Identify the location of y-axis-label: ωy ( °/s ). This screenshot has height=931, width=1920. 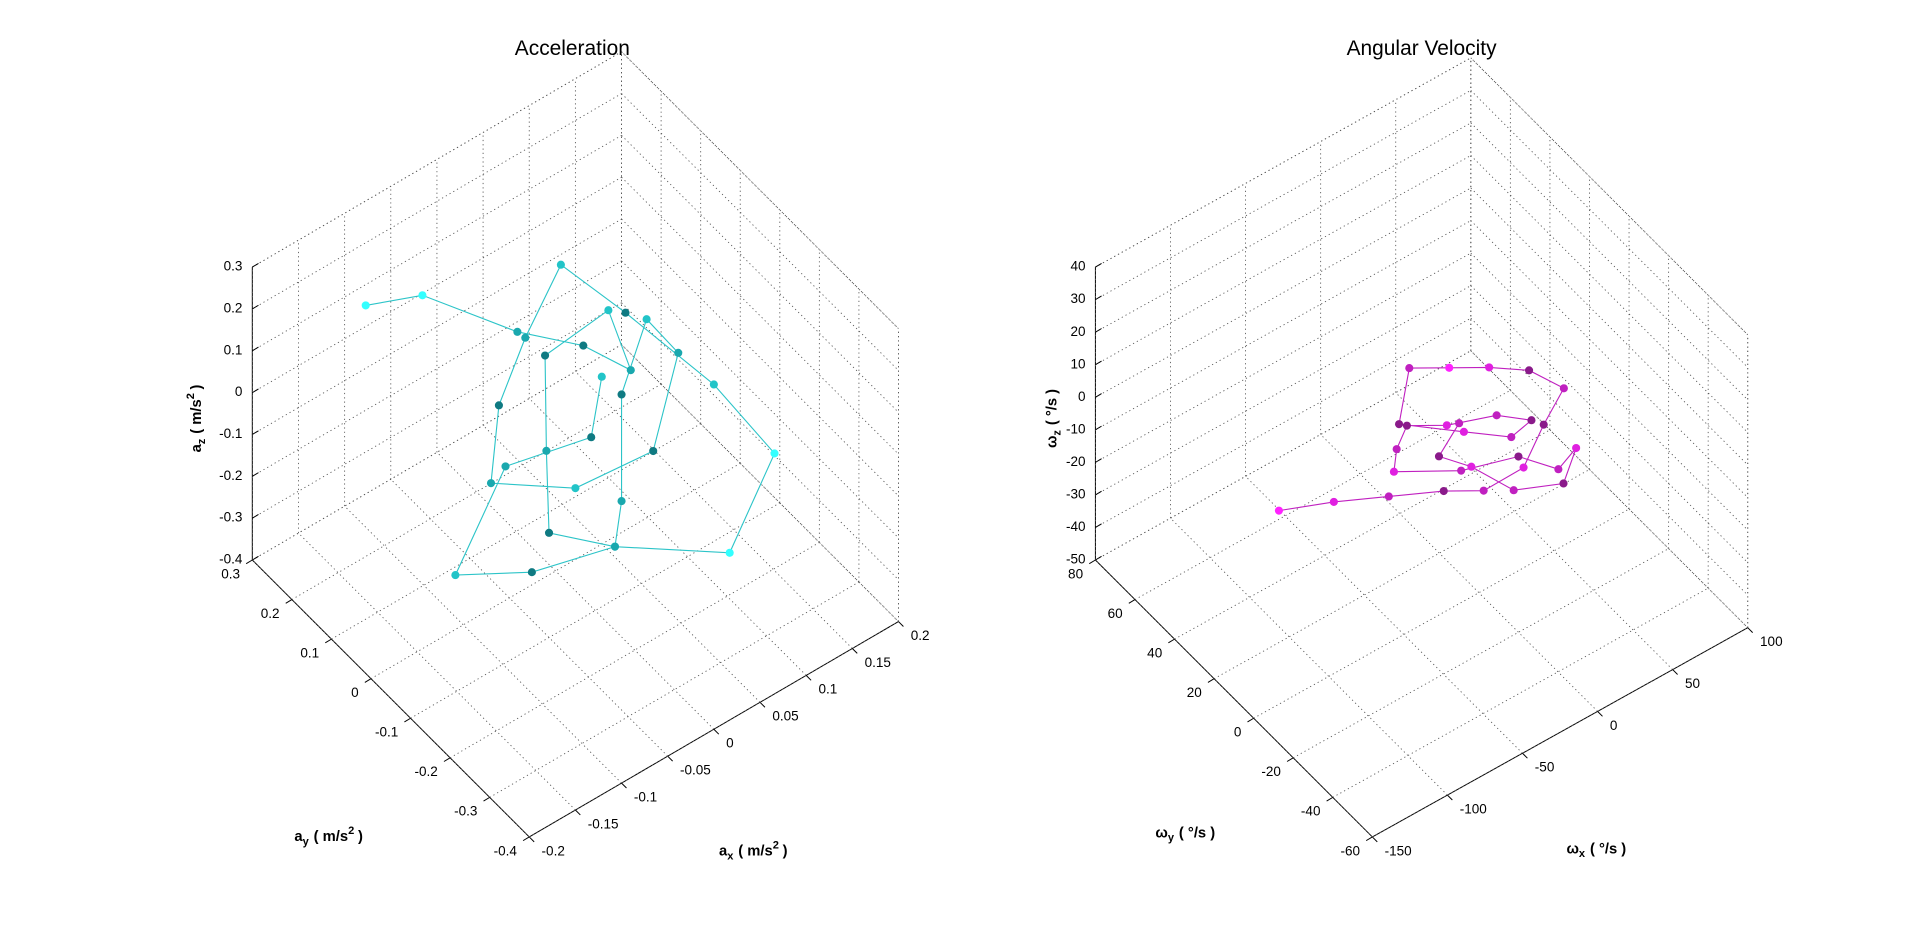
(1185, 834).